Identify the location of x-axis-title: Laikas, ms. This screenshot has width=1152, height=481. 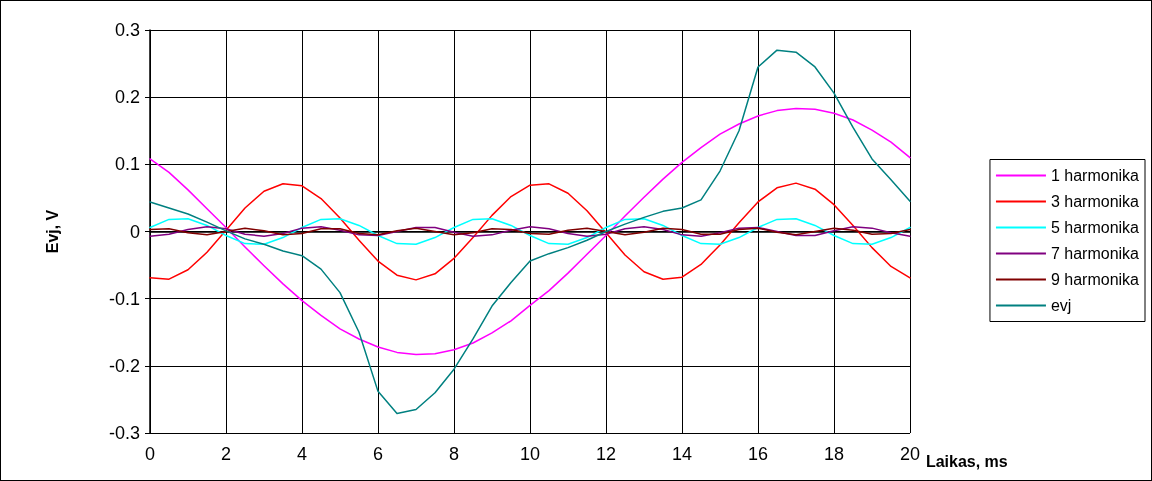
(966, 461).